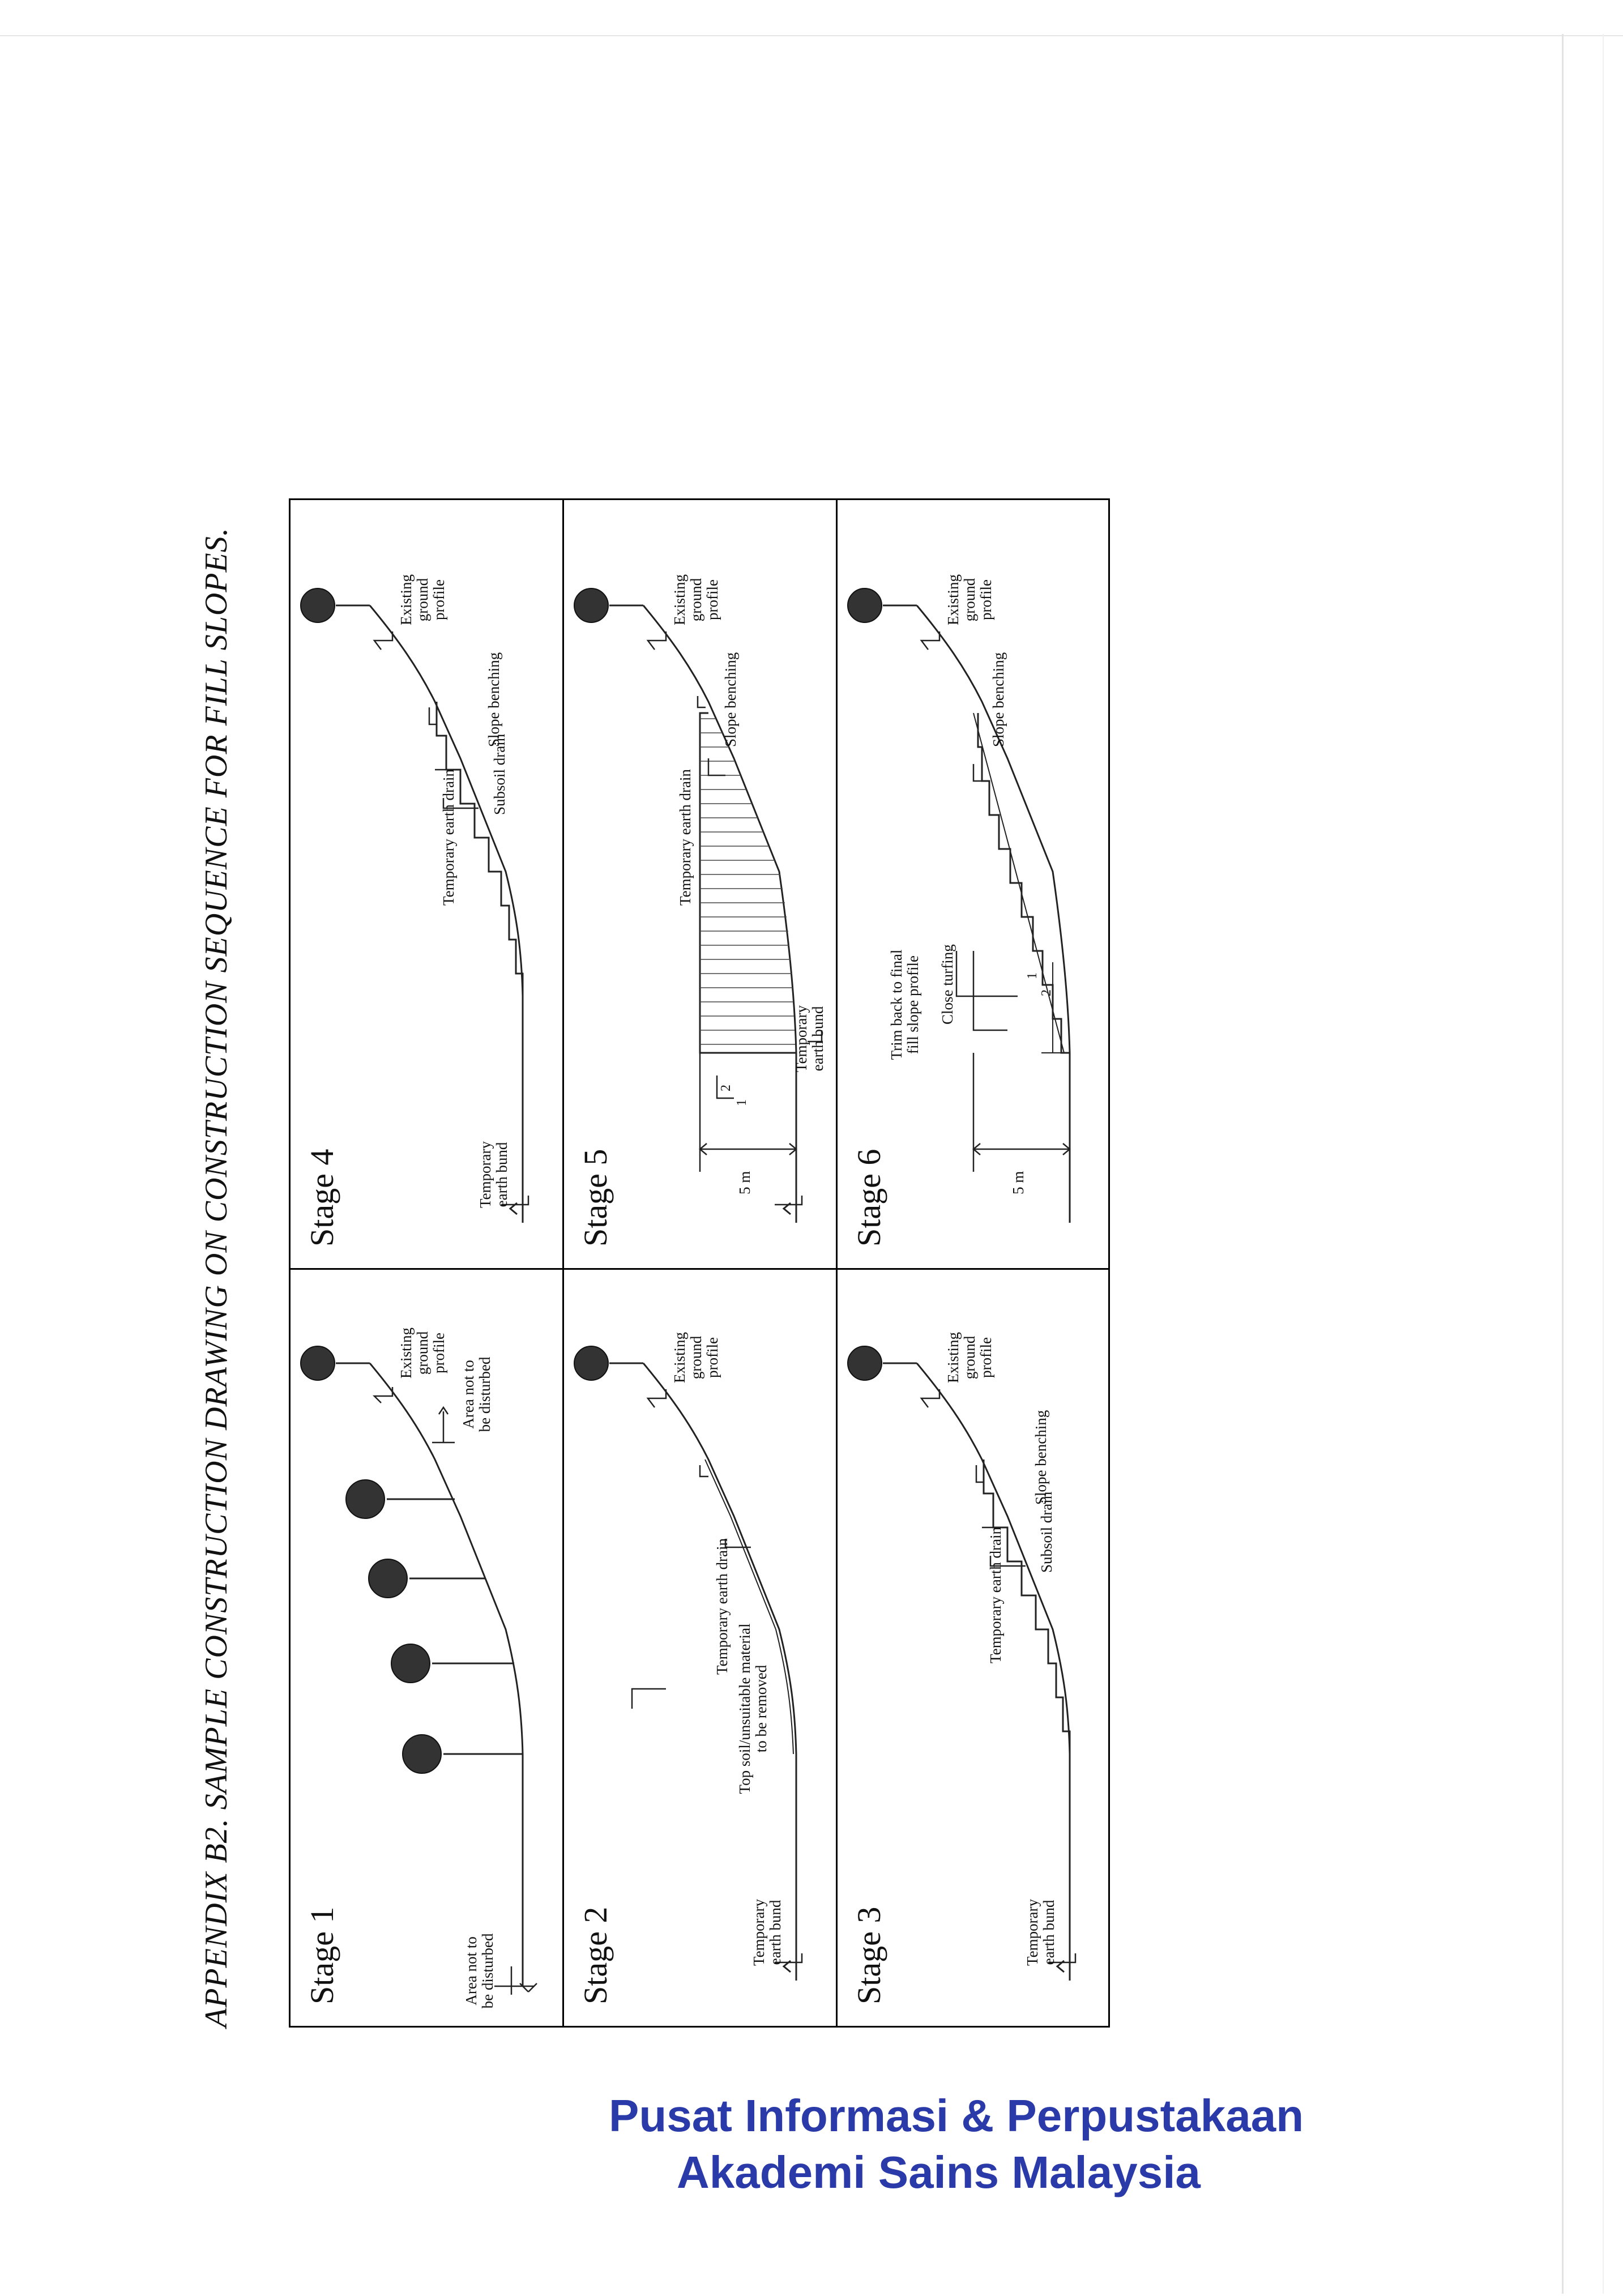  Describe the element at coordinates (939, 2172) in the screenshot. I see `stamp-line-2: Akademi Sains Malaysia` at that location.